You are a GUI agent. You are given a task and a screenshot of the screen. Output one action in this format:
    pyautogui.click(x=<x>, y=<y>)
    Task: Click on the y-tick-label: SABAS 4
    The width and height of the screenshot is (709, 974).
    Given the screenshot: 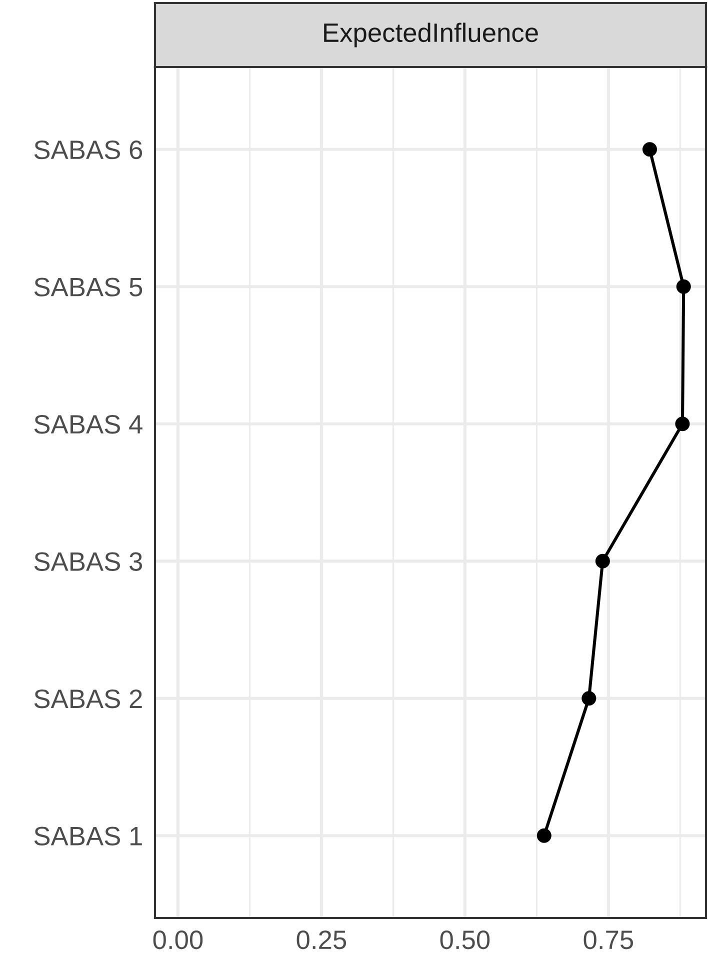 What is the action you would take?
    pyautogui.click(x=88, y=424)
    